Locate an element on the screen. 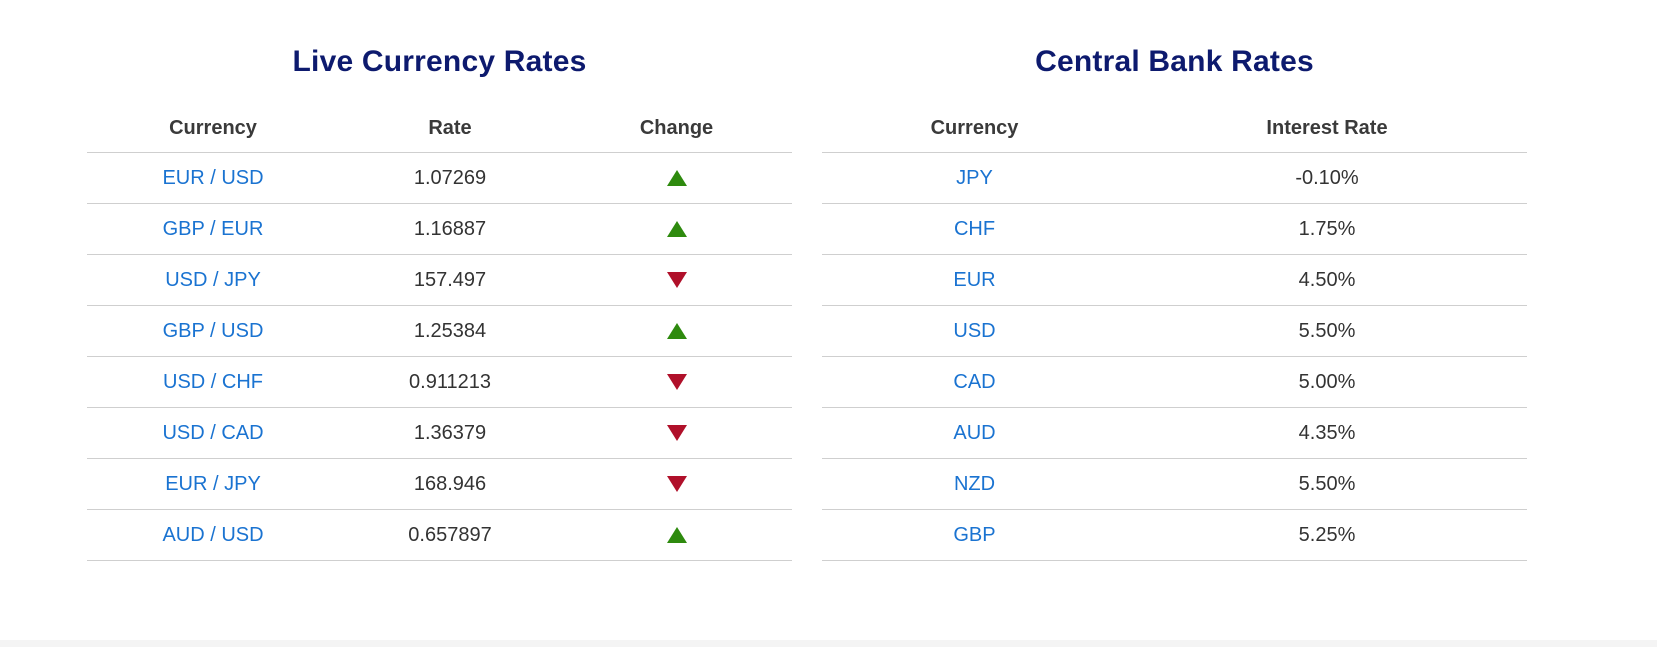 The width and height of the screenshot is (1657, 647). col-header-rate: Rate is located at coordinates (450, 128).